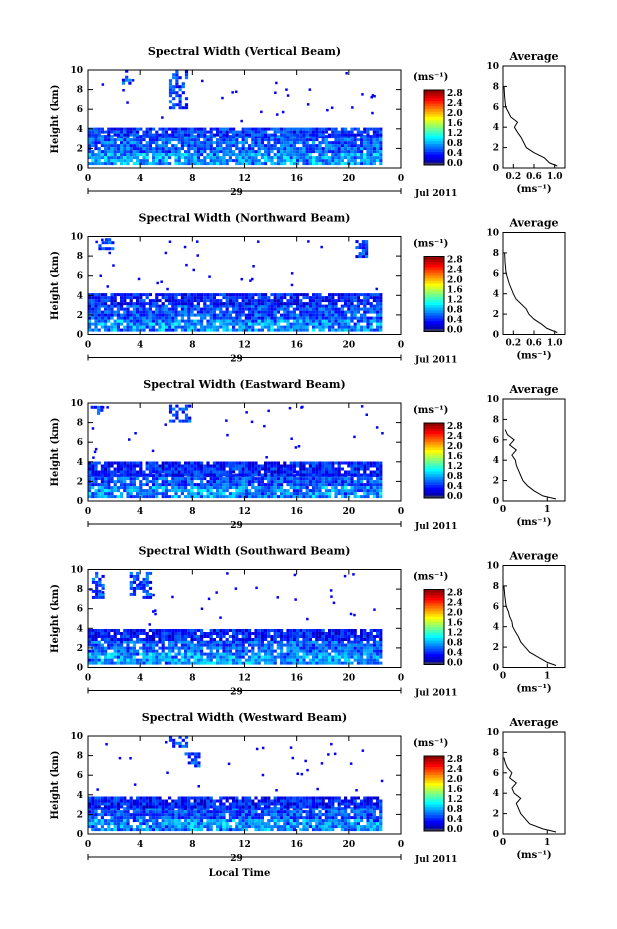 This screenshot has height=929, width=617. What do you see at coordinates (80, 257) in the screenshot?
I see `y-tick-label: 8` at bounding box center [80, 257].